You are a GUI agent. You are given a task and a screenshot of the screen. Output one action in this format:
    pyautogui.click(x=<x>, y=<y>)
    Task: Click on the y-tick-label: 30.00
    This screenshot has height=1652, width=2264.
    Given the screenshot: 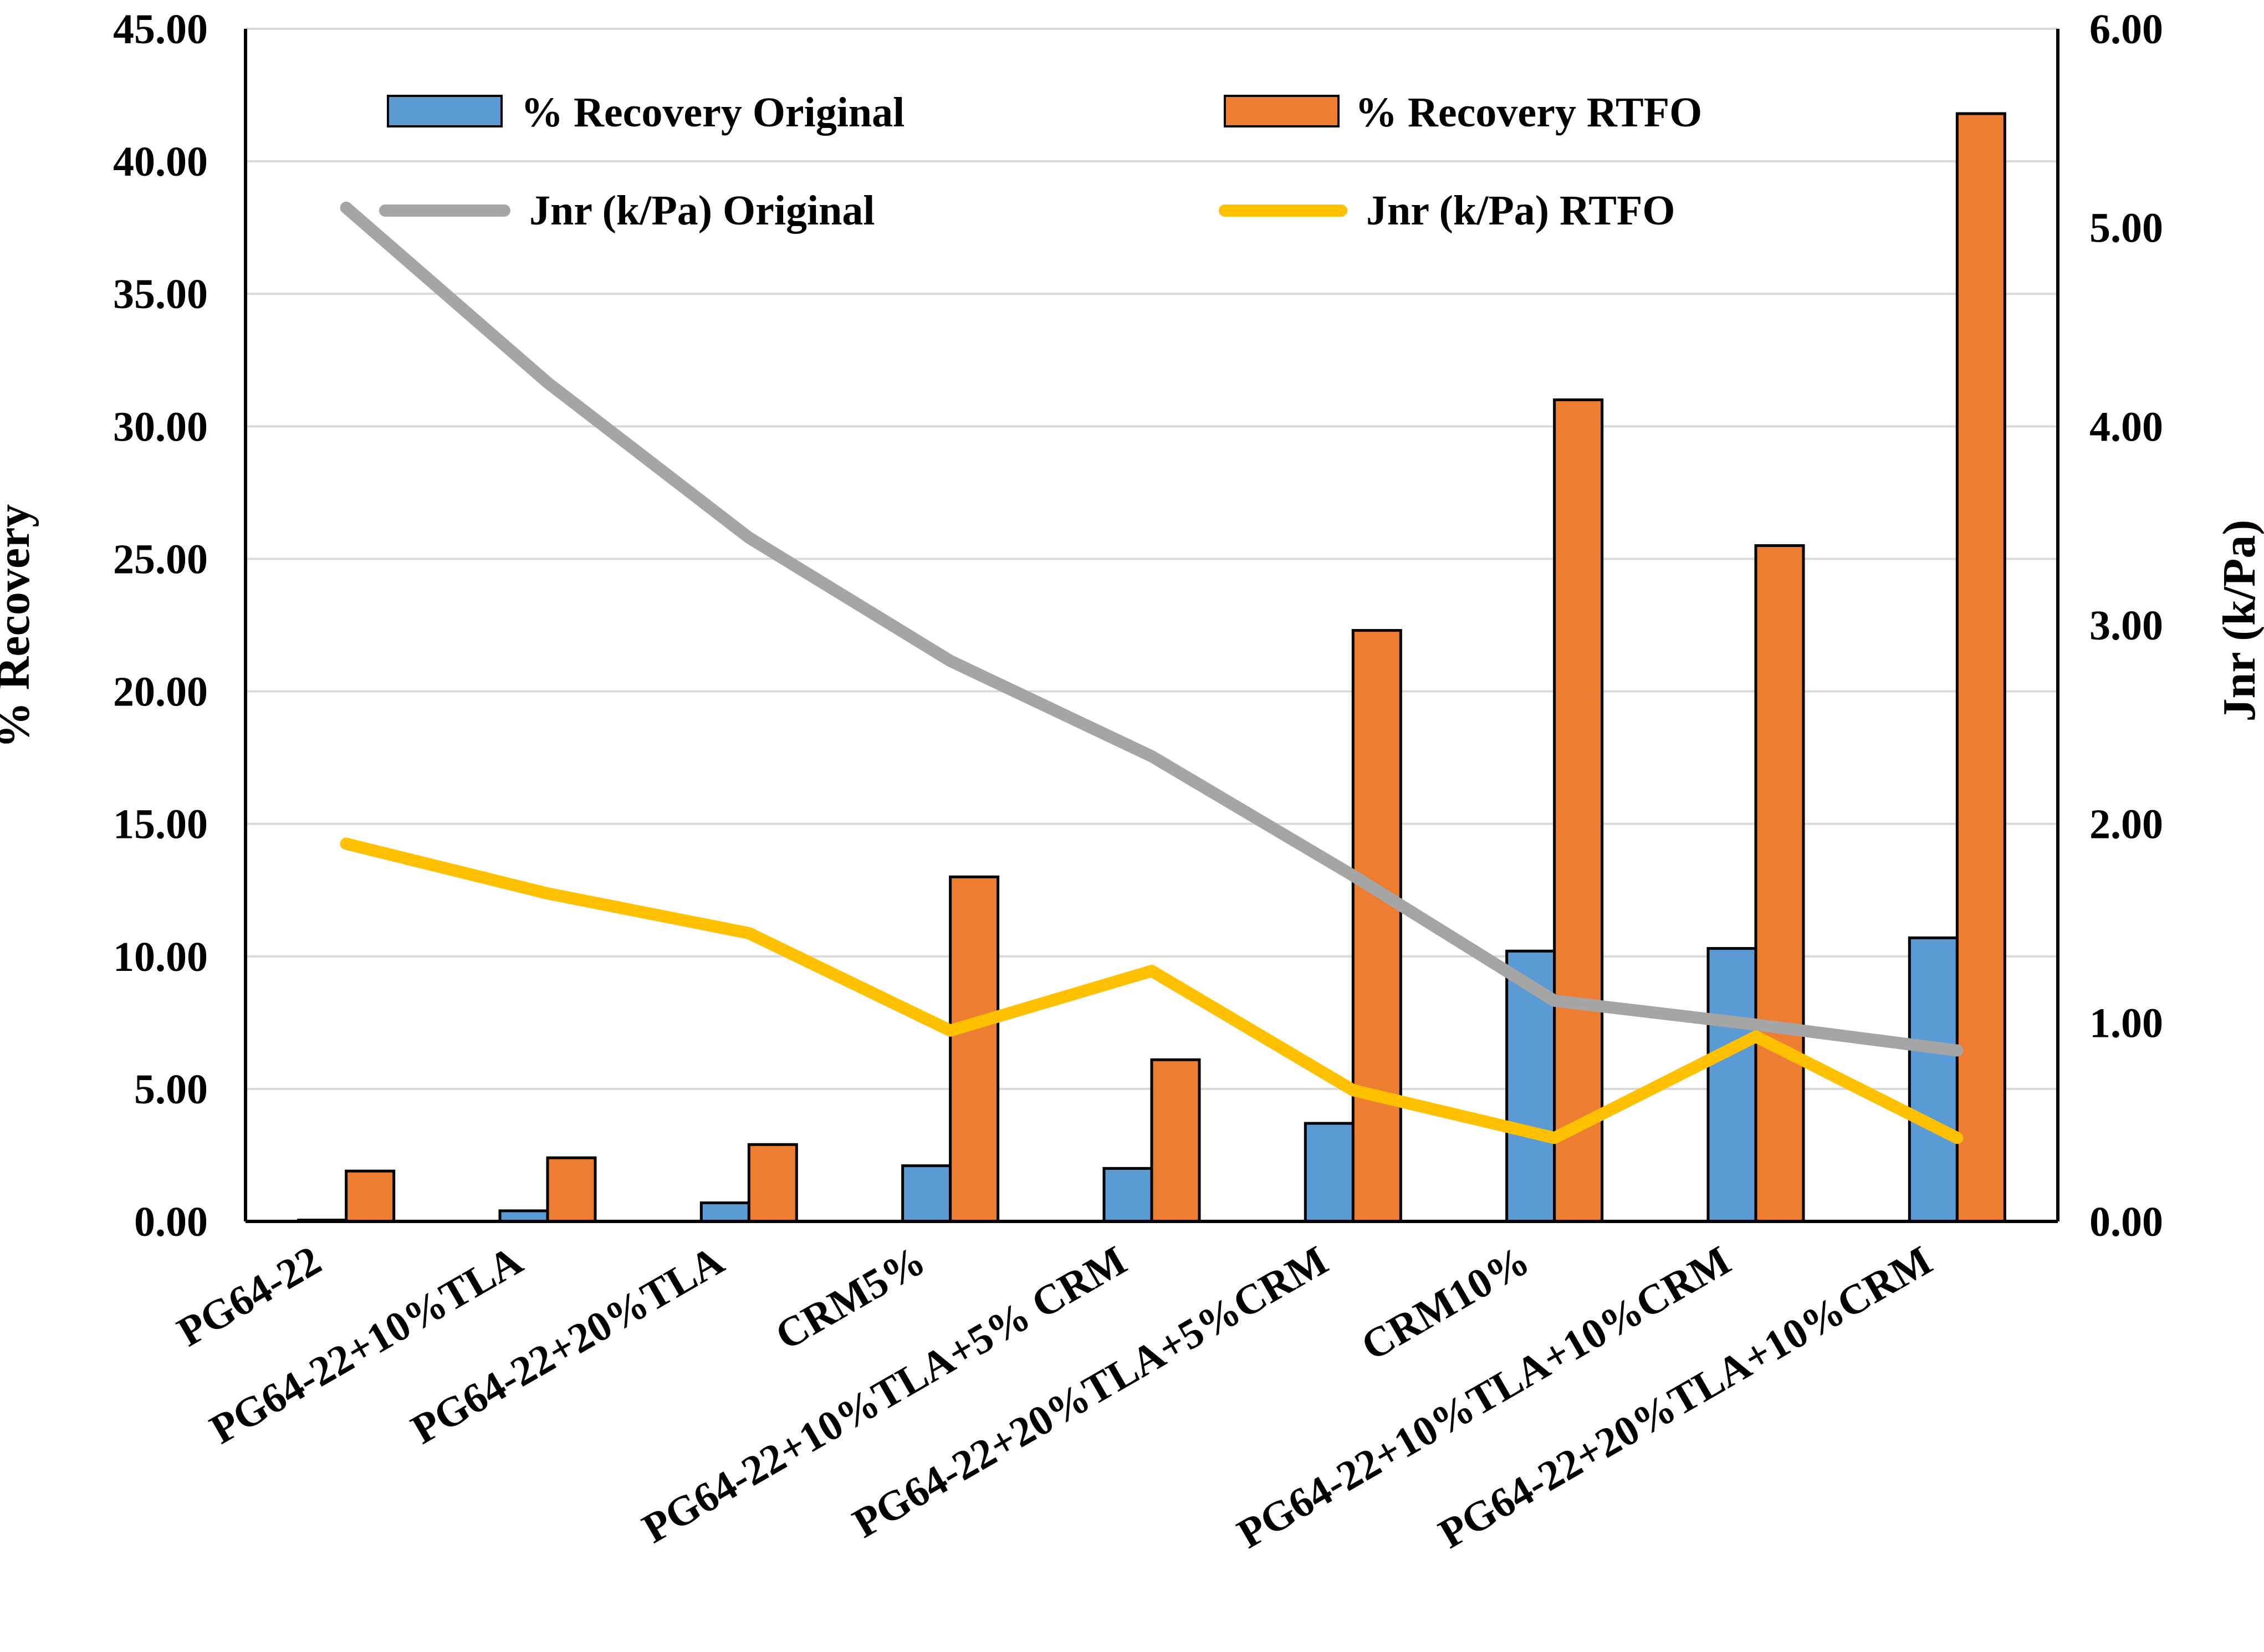 What is the action you would take?
    pyautogui.click(x=160, y=426)
    